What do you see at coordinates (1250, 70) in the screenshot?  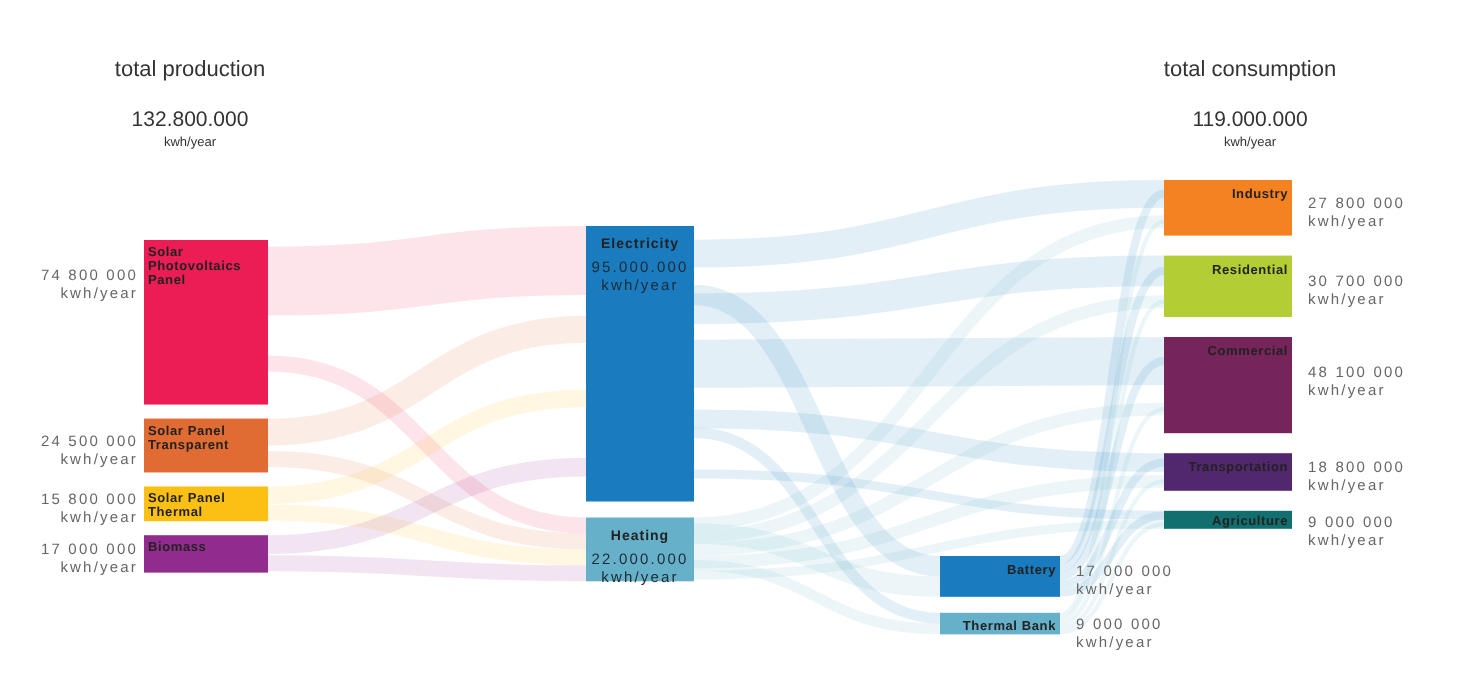 I see `text: total consumption` at bounding box center [1250, 70].